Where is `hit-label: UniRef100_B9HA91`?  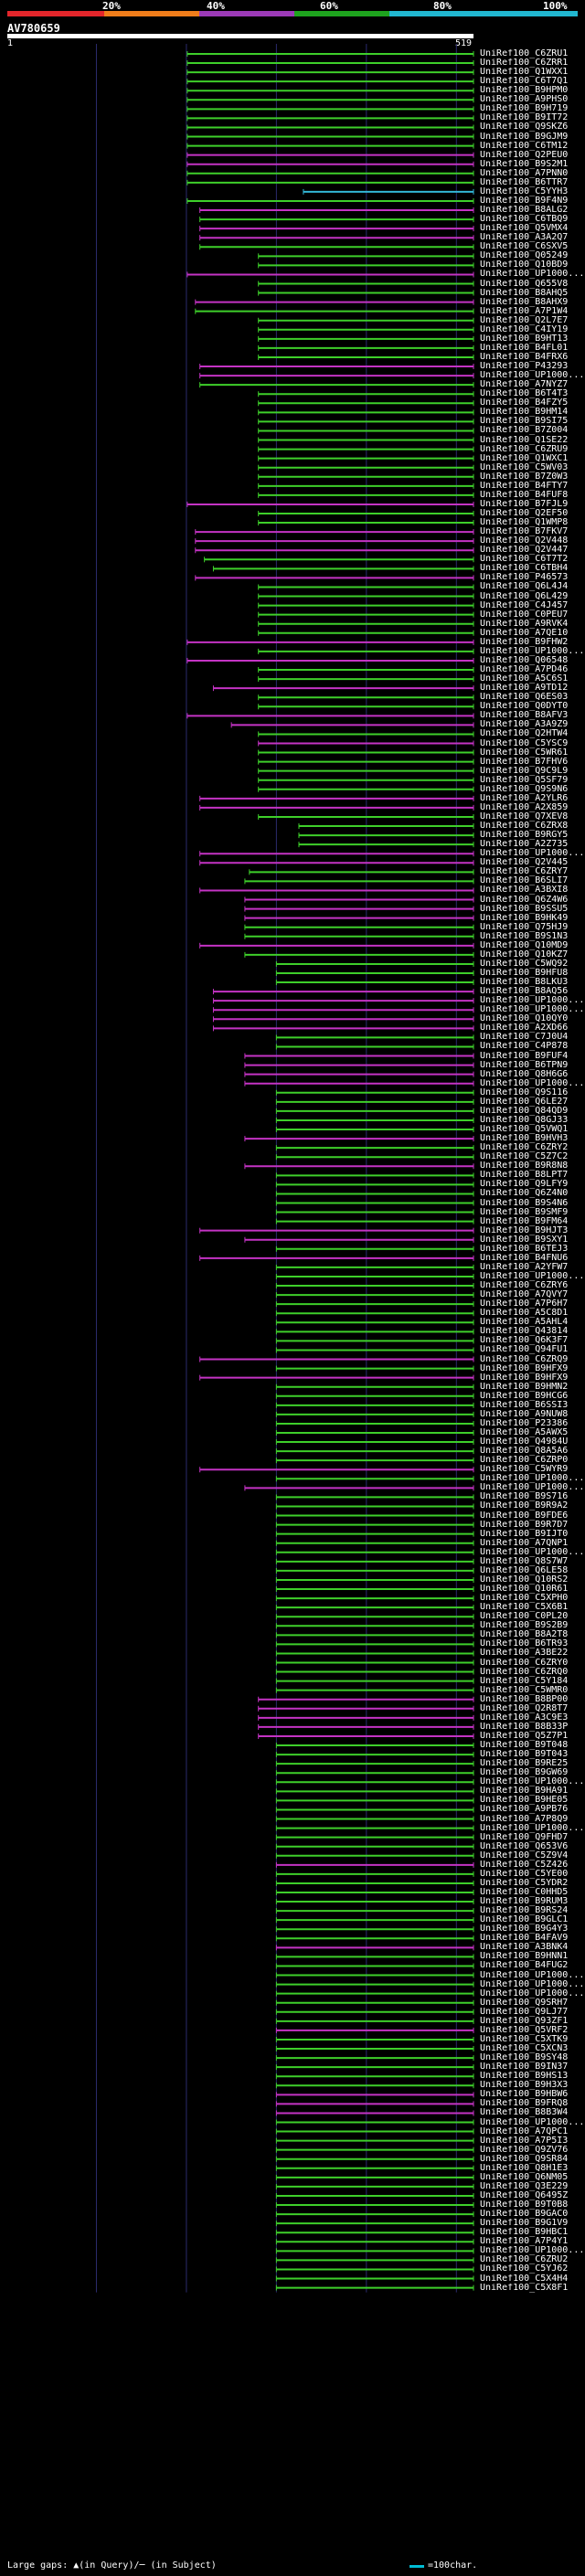 hit-label: UniRef100_B9HA91 is located at coordinates (524, 1791).